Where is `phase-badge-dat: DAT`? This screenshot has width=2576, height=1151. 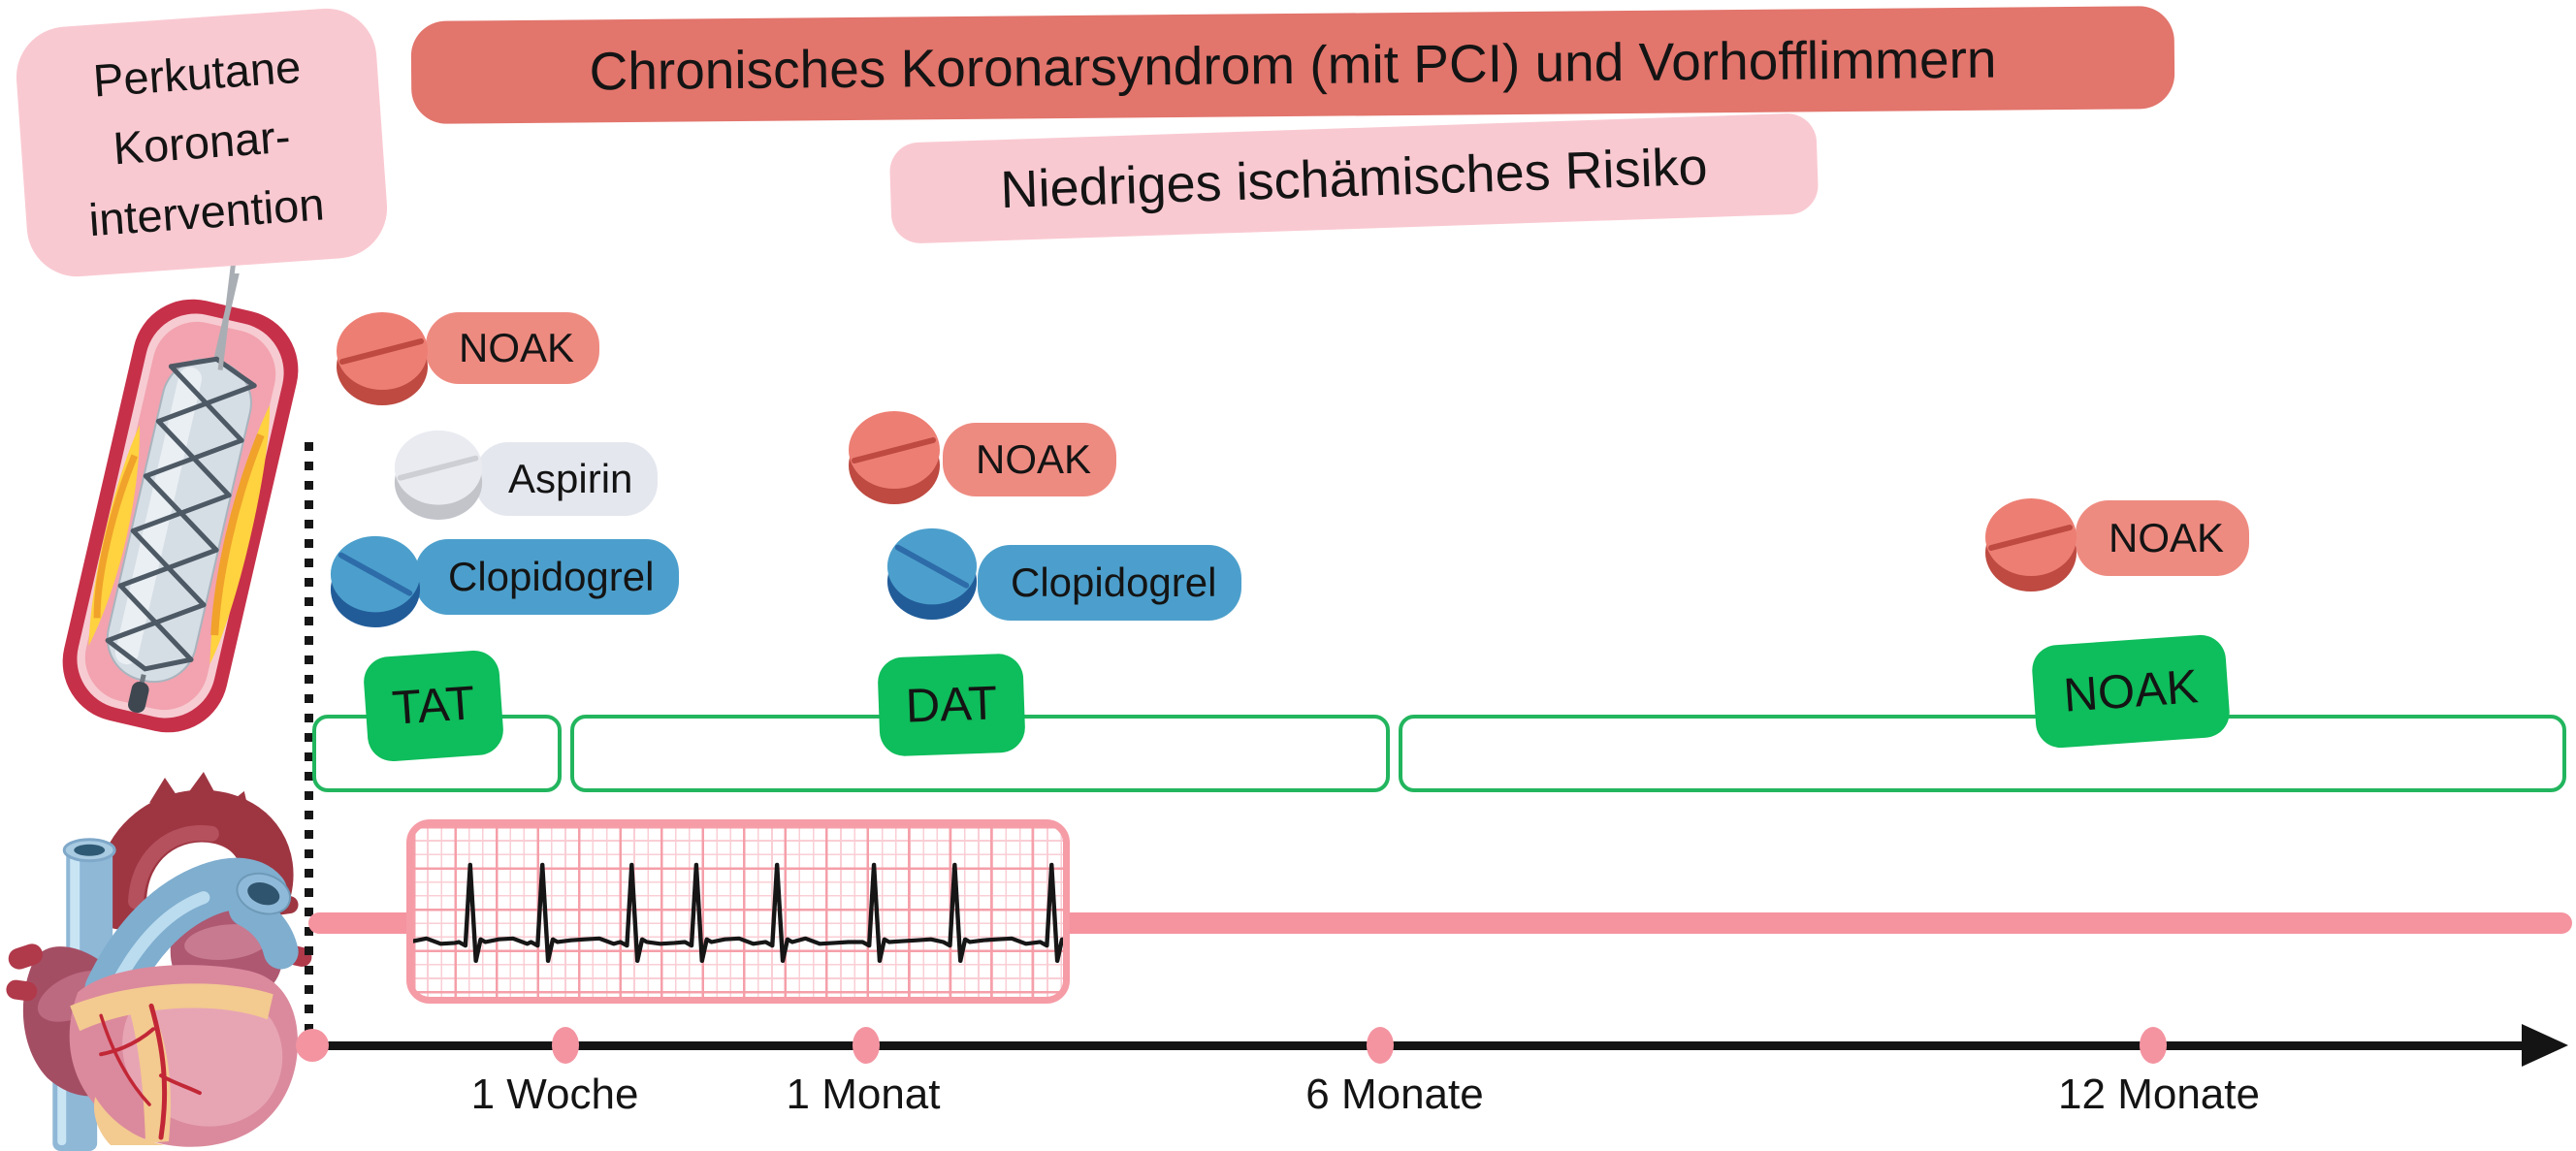 phase-badge-dat: DAT is located at coordinates (951, 705).